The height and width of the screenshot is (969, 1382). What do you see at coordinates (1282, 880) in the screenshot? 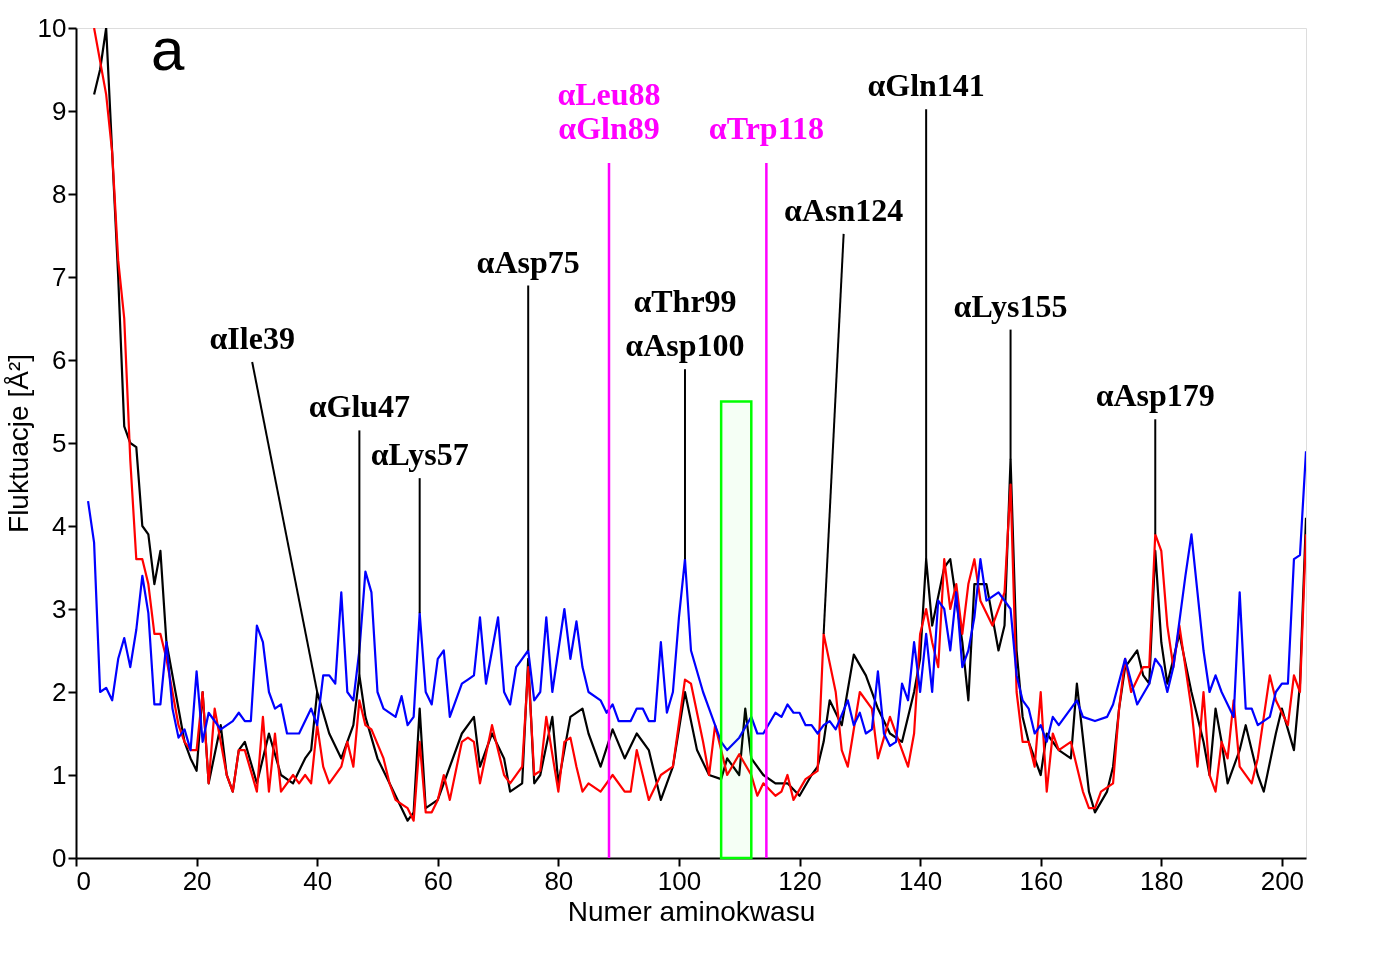
I see `x-tick-label: 200` at bounding box center [1282, 880].